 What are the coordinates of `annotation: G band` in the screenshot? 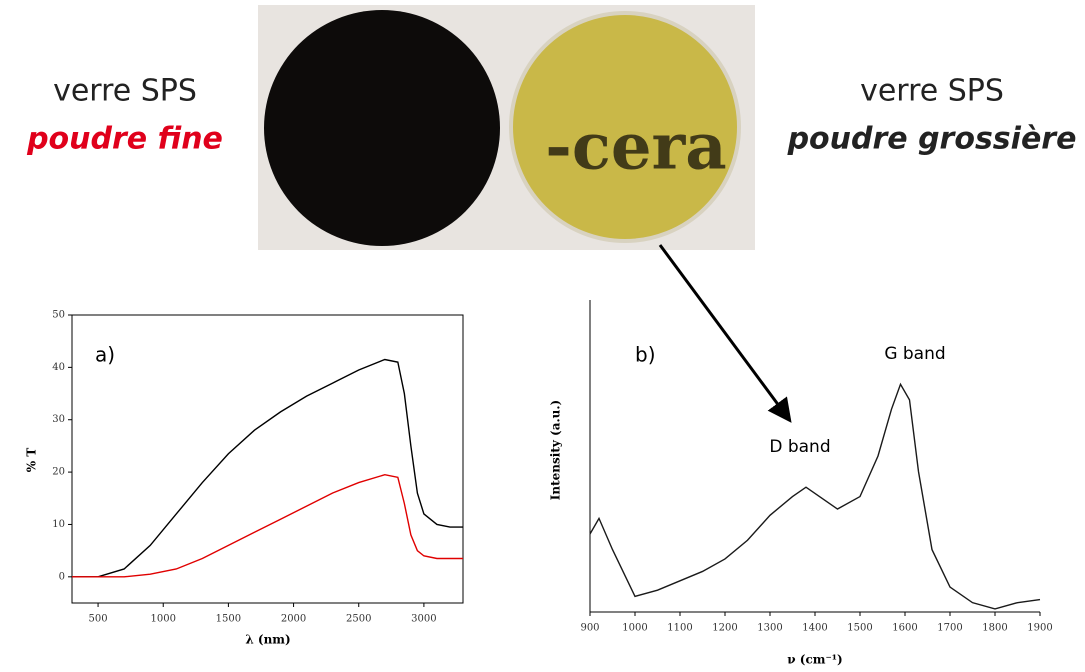 It's located at (914, 354).